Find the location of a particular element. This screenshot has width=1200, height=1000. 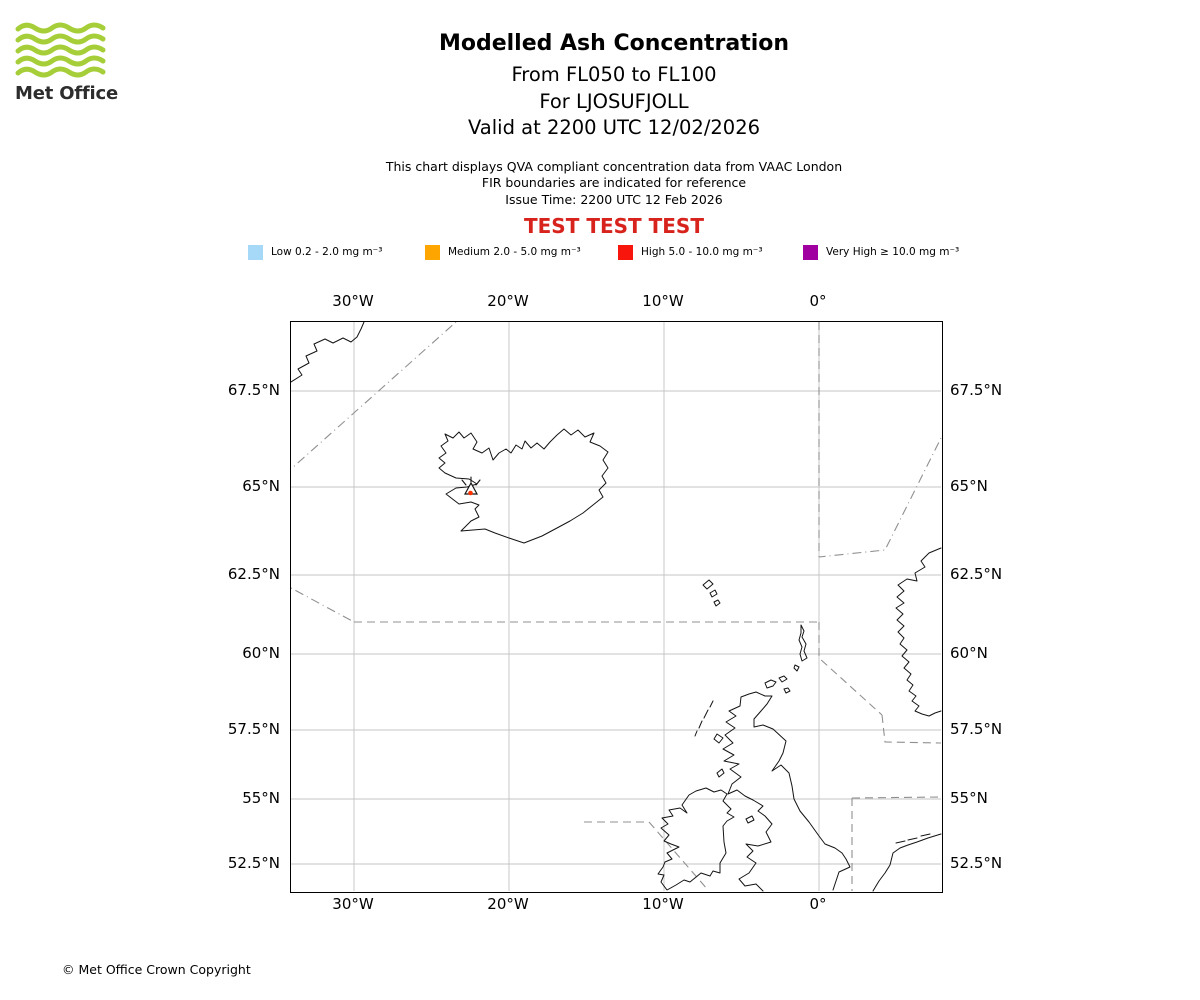

shetland-coastline is located at coordinates (800, 648).